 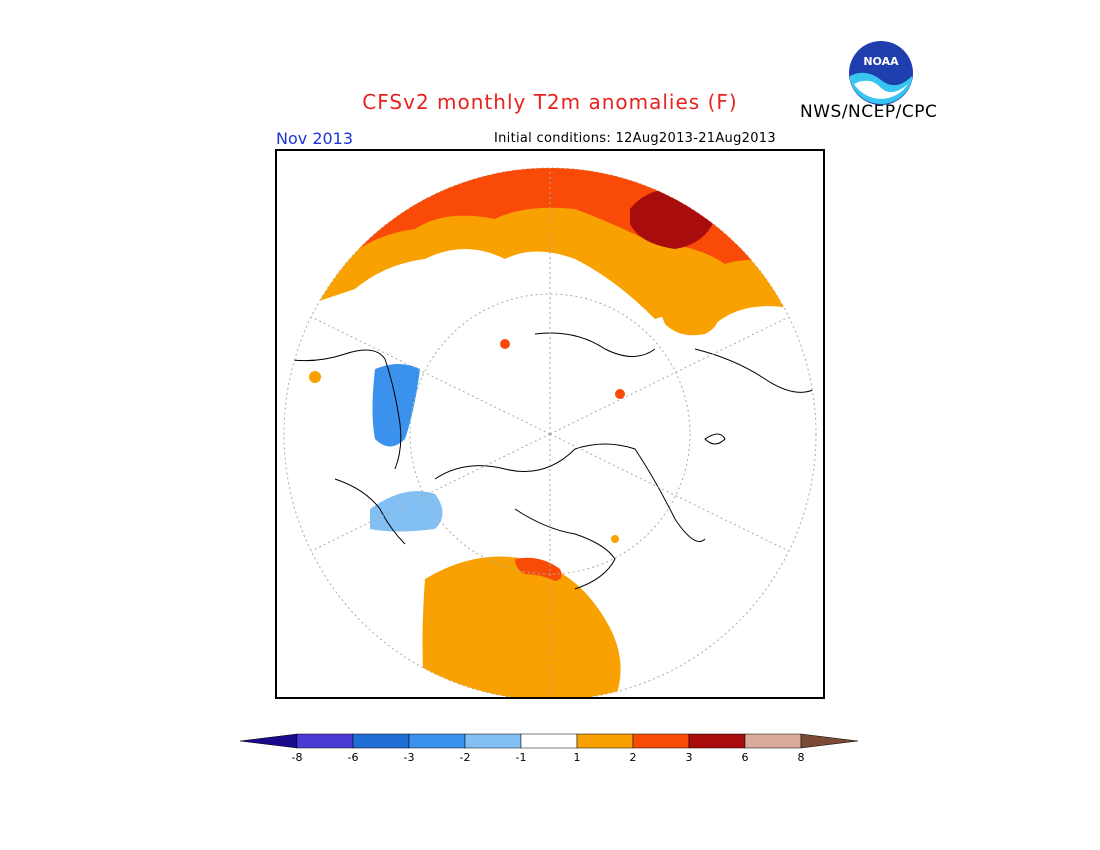 What do you see at coordinates (406, 511) in the screenshot?
I see `cool-region-atlantic` at bounding box center [406, 511].